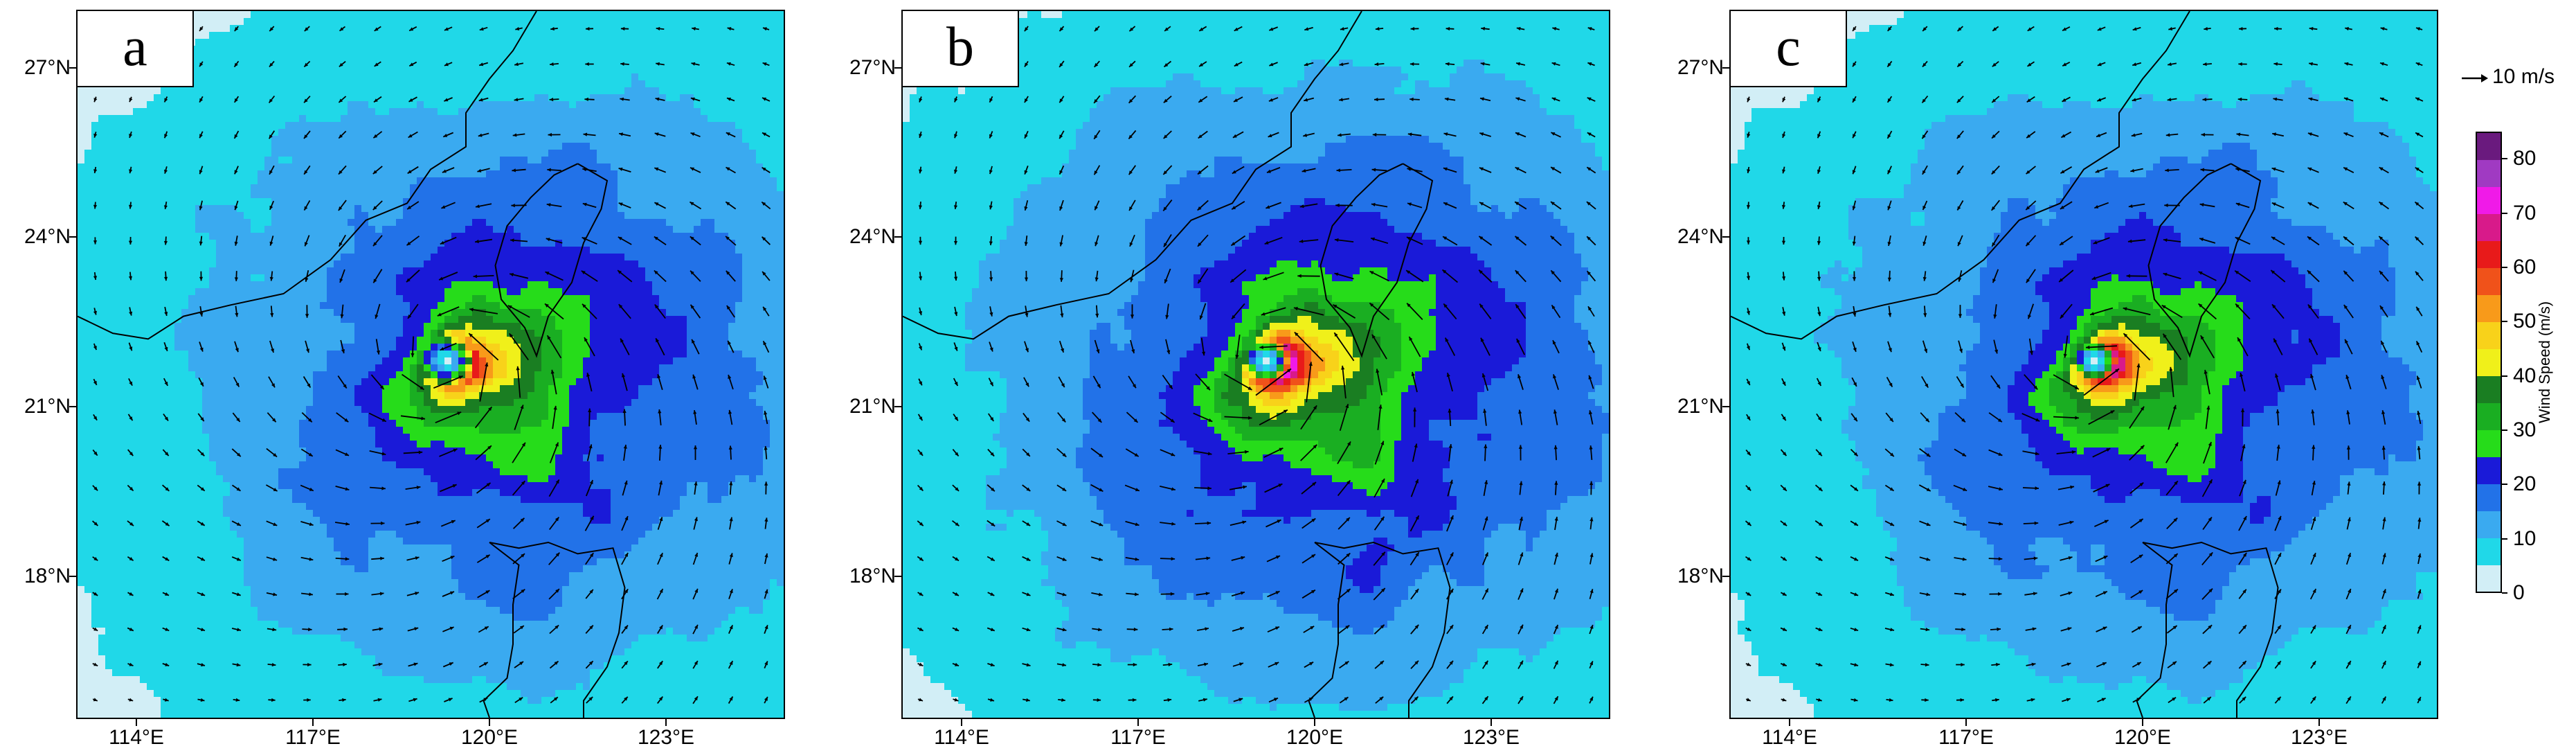 The width and height of the screenshot is (2576, 753). Describe the element at coordinates (666, 722) in the screenshot. I see `lon-tick` at that location.